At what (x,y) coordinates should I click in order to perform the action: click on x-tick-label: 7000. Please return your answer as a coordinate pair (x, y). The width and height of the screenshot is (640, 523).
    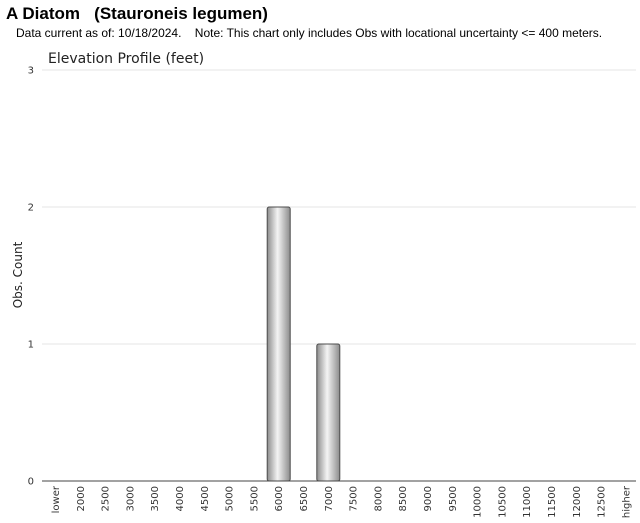
    Looking at the image, I should click on (329, 498).